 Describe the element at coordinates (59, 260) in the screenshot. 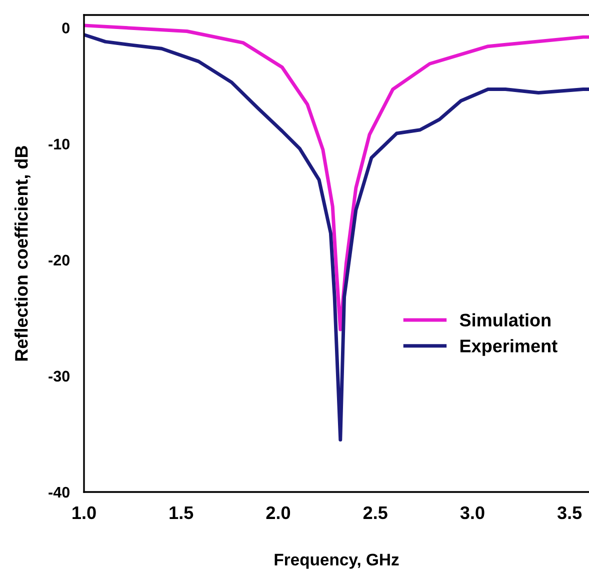

I see `y-tick-label: -20` at that location.